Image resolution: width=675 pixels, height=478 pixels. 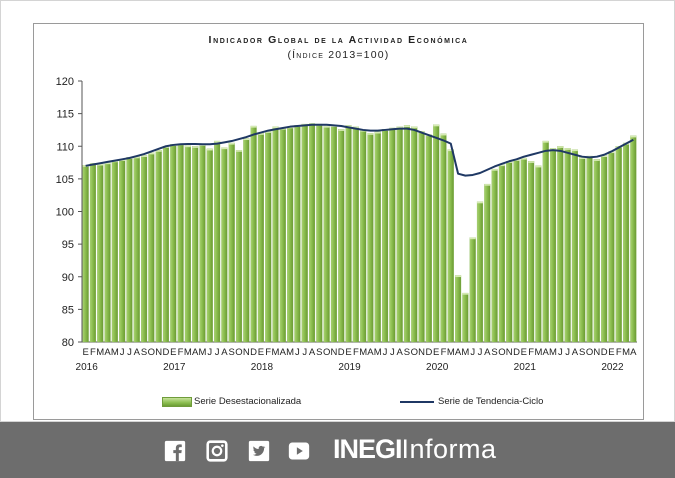 I want to click on legend-line-swatch, so click(x=417, y=401).